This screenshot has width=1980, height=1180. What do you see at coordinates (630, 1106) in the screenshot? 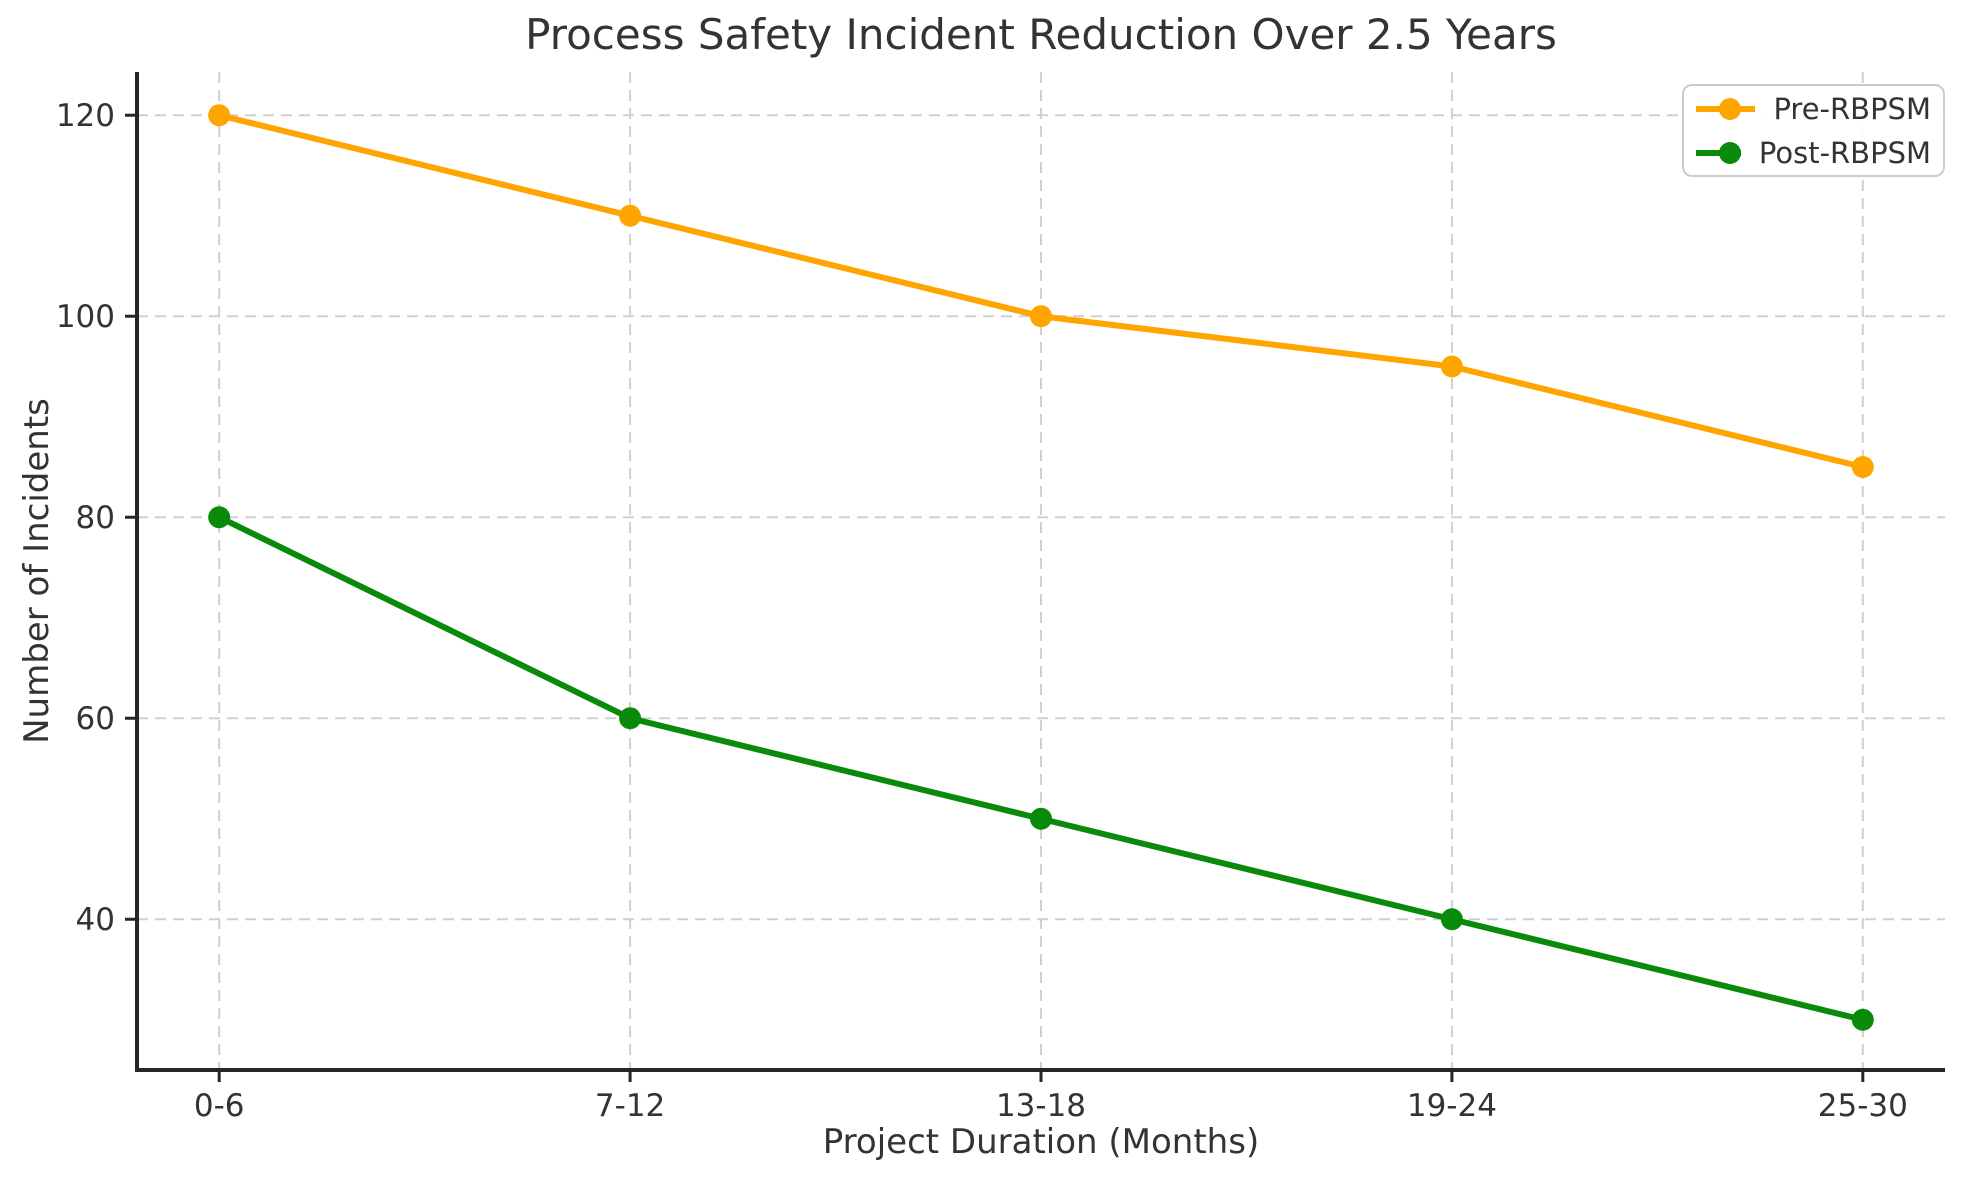
I see `x-tick-label: 7-12` at bounding box center [630, 1106].